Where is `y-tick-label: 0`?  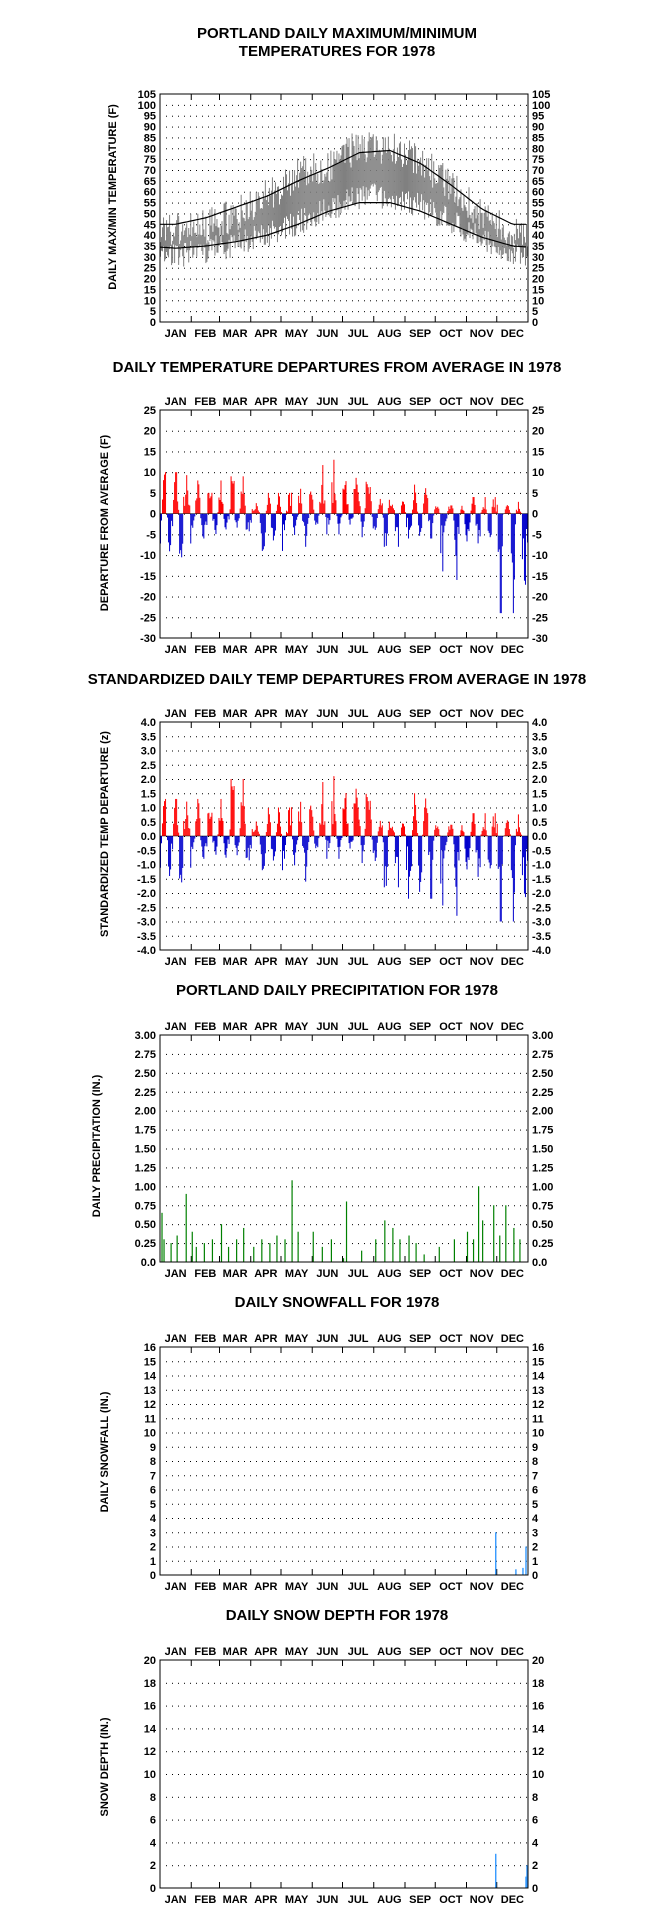
y-tick-label: 0 is located at coordinates (535, 515).